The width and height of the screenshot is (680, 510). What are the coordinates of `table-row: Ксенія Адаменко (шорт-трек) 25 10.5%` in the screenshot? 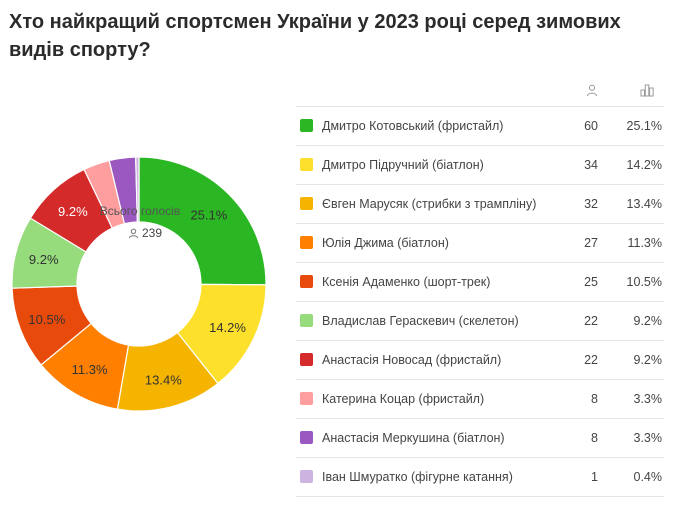 It's located at (480, 282).